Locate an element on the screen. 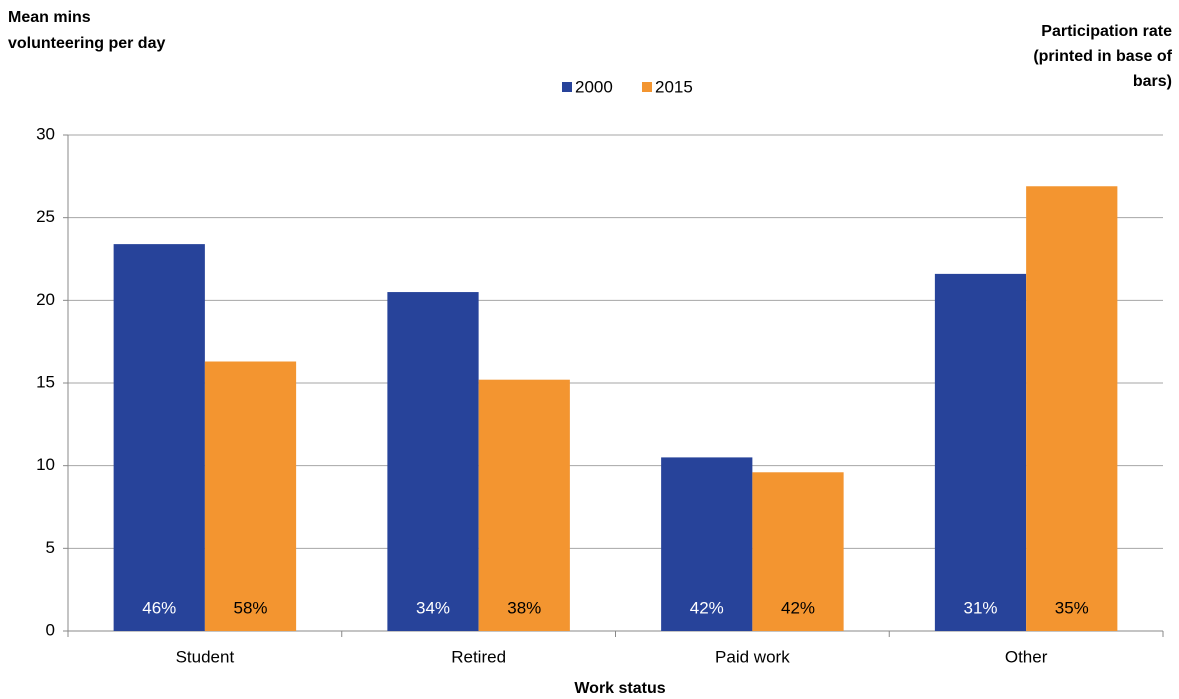  rate-label: 35% is located at coordinates (1072, 607).